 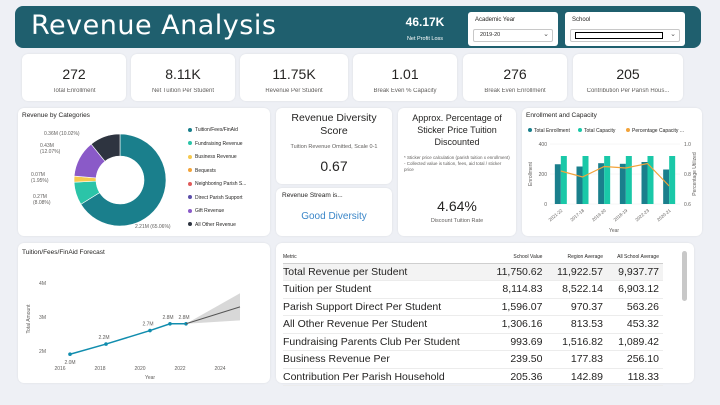 I want to click on data-point, so click(x=170, y=323).